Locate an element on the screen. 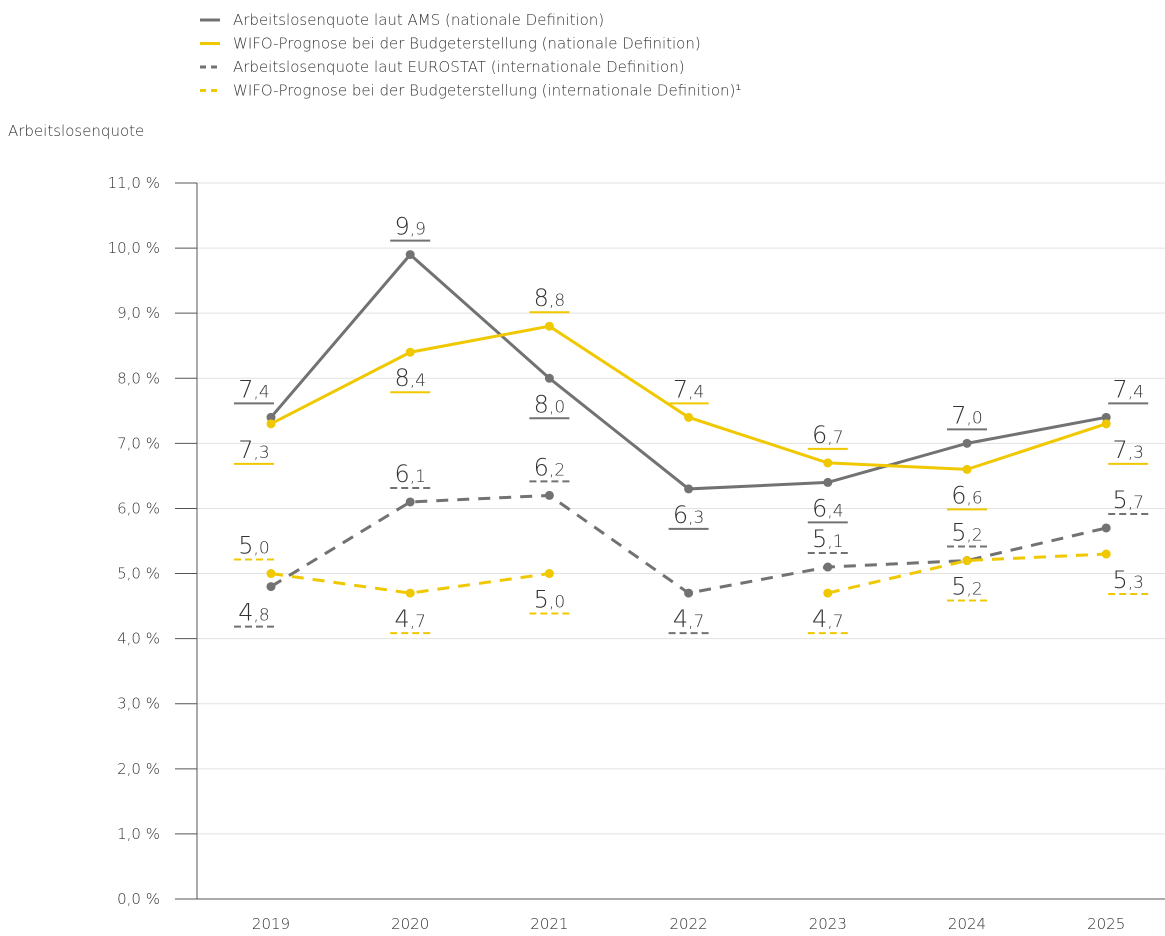 This screenshot has height=936, width=1165. data-label: 6,3 is located at coordinates (689, 515).